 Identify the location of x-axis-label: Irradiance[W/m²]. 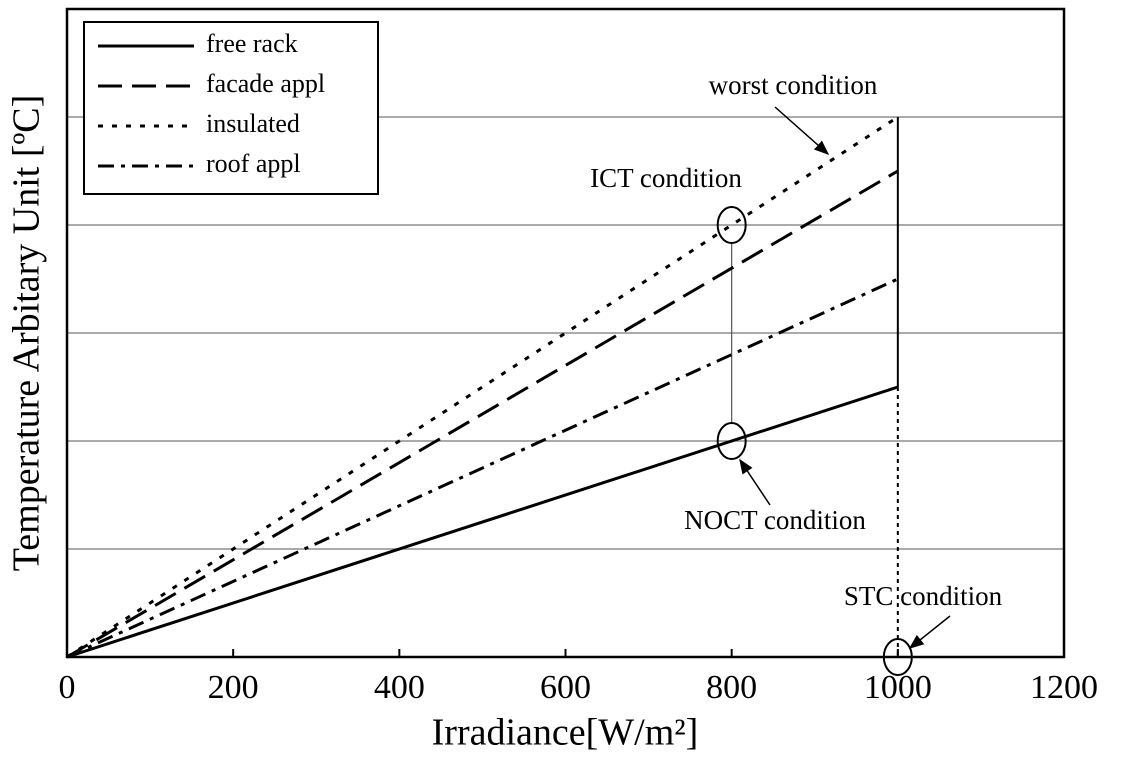
(565, 733).